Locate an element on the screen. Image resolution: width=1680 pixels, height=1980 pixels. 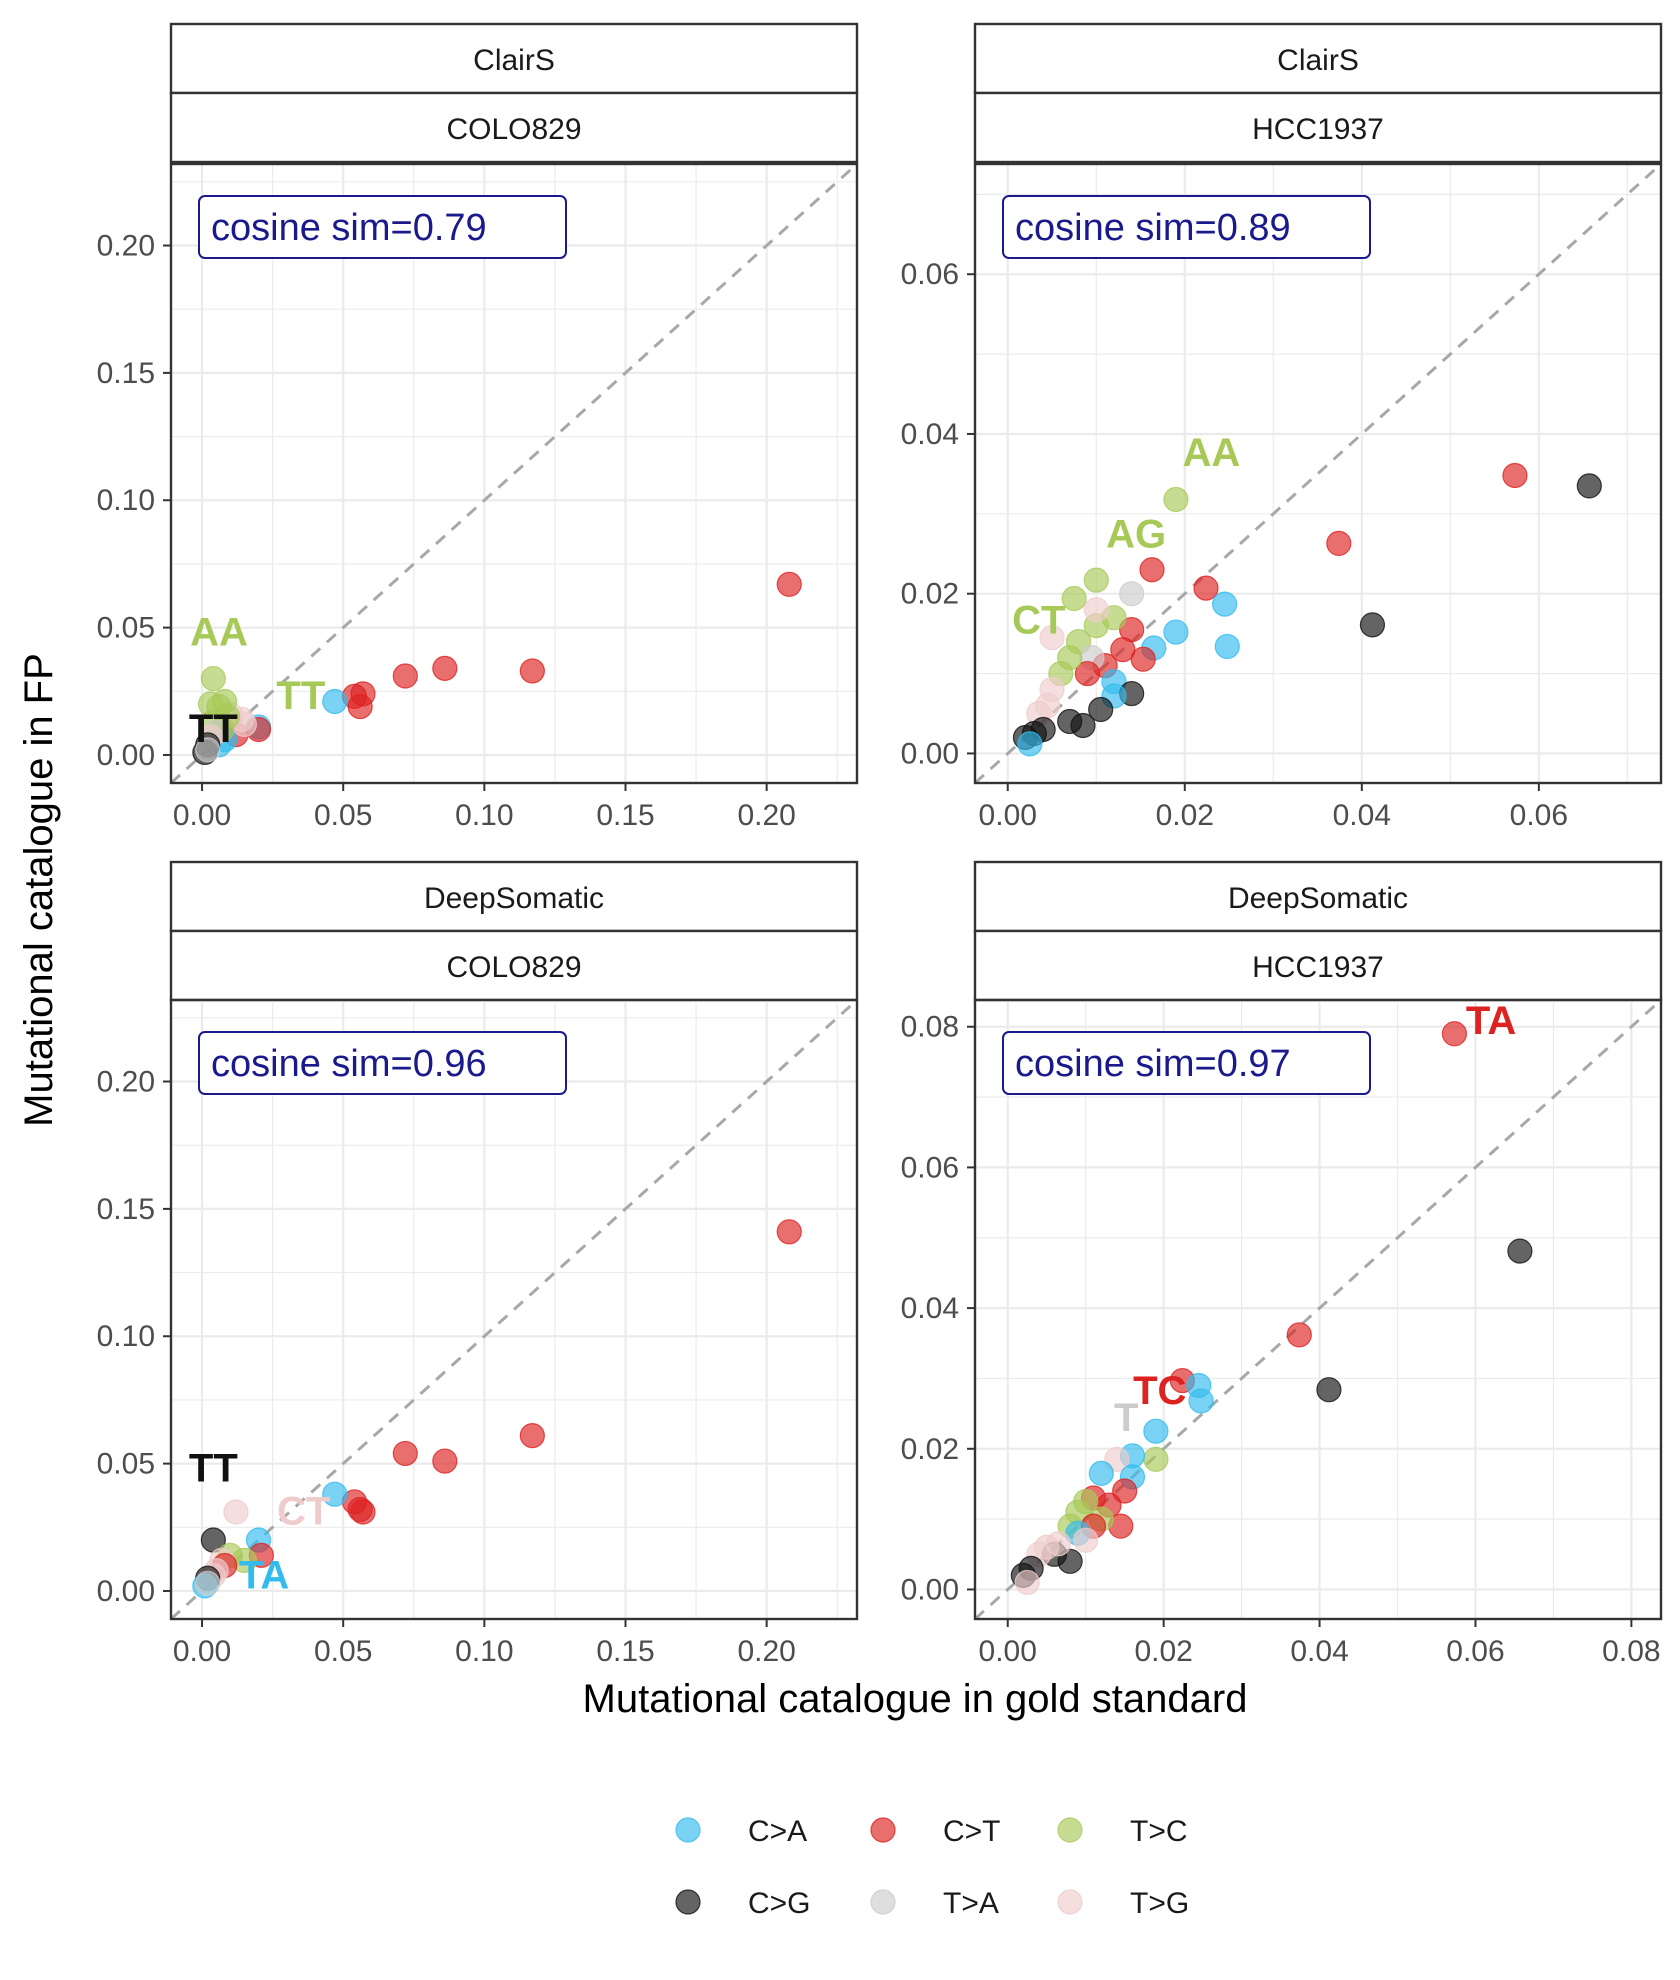
legend-label: C>G is located at coordinates (779, 1903).